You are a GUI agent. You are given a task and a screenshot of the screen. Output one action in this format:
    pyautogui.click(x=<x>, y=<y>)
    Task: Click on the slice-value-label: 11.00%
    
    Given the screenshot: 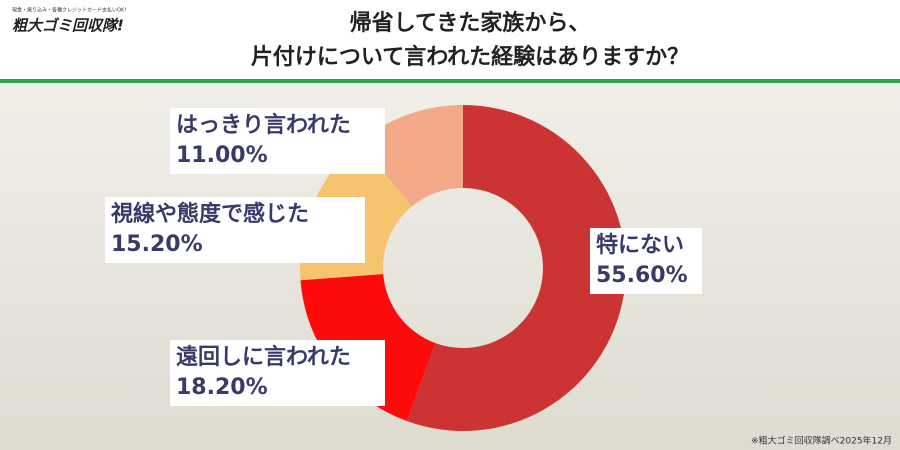 What is the action you would take?
    pyautogui.click(x=222, y=155)
    